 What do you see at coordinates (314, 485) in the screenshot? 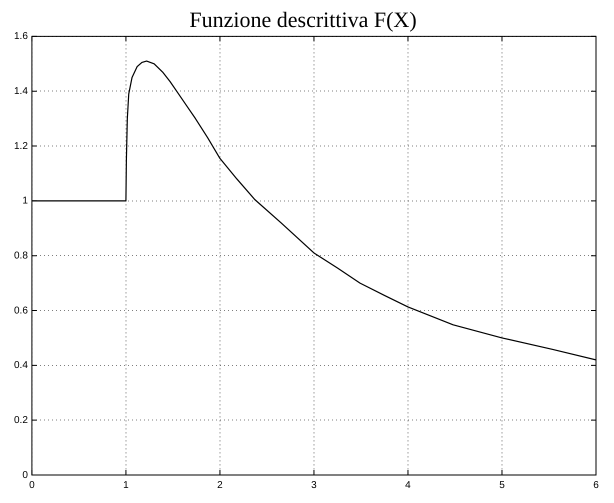
I see `x-tick-label: 3` at bounding box center [314, 485].